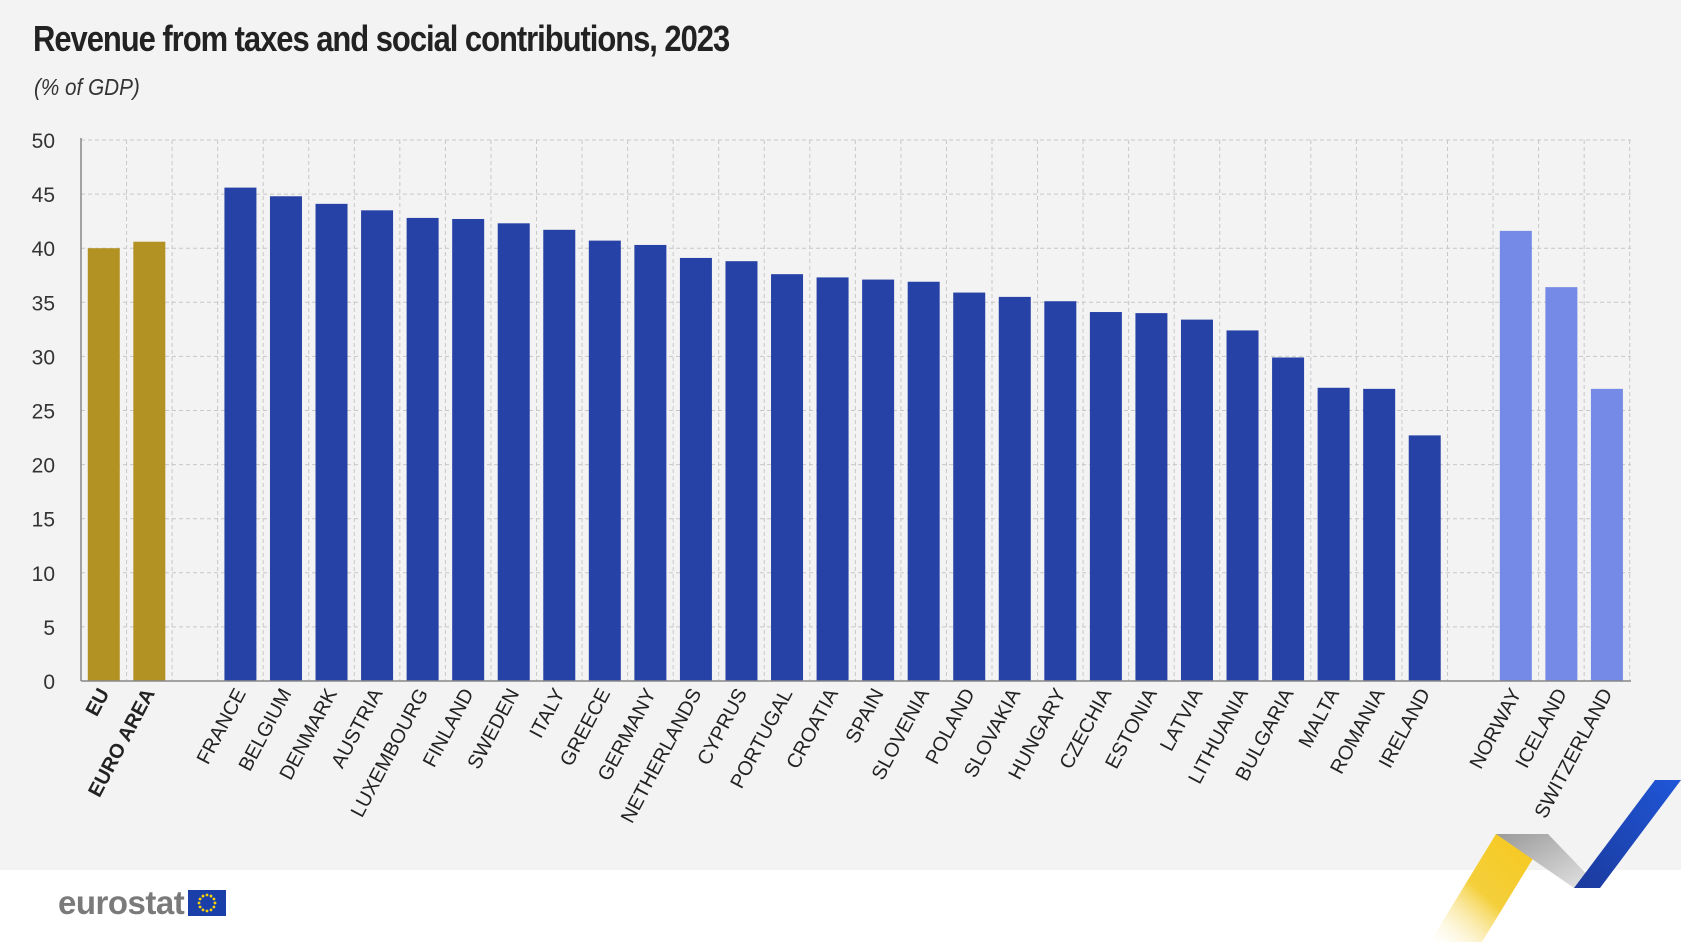  Describe the element at coordinates (695, 469) in the screenshot. I see `bar-netherlands` at that location.